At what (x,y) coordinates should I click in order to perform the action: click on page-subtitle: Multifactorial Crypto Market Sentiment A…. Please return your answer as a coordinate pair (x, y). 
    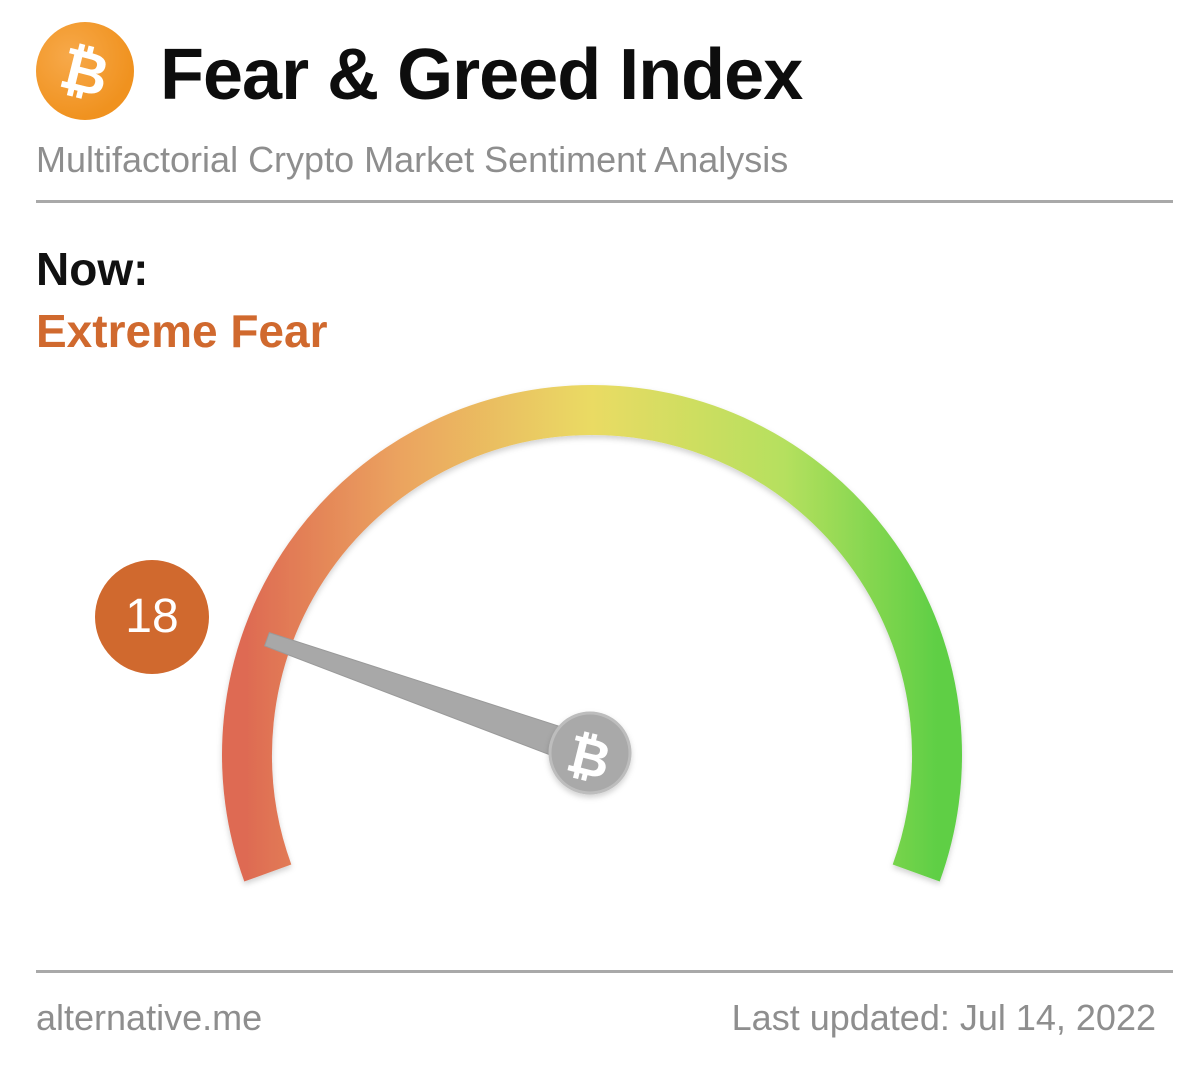
    Looking at the image, I should click on (412, 159).